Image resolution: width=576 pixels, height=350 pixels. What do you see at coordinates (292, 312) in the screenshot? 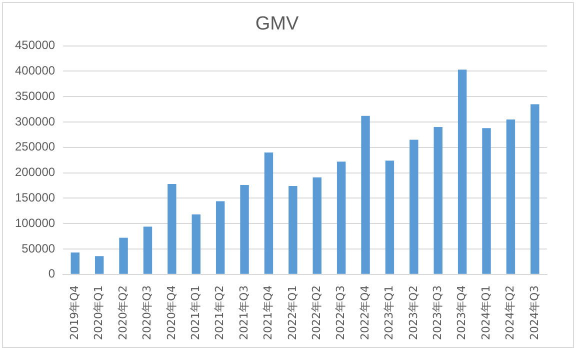
I see `x-tick-label: 2022年Q1` at bounding box center [292, 312].